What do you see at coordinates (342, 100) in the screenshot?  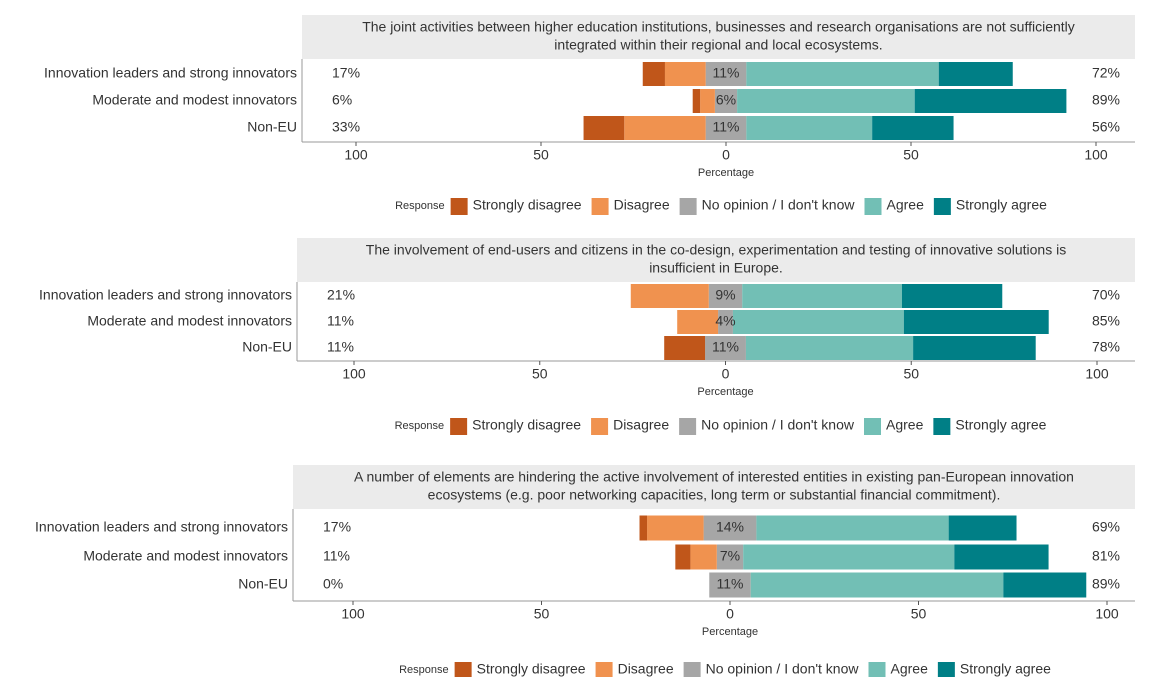 I see `low-total-label: 6%` at bounding box center [342, 100].